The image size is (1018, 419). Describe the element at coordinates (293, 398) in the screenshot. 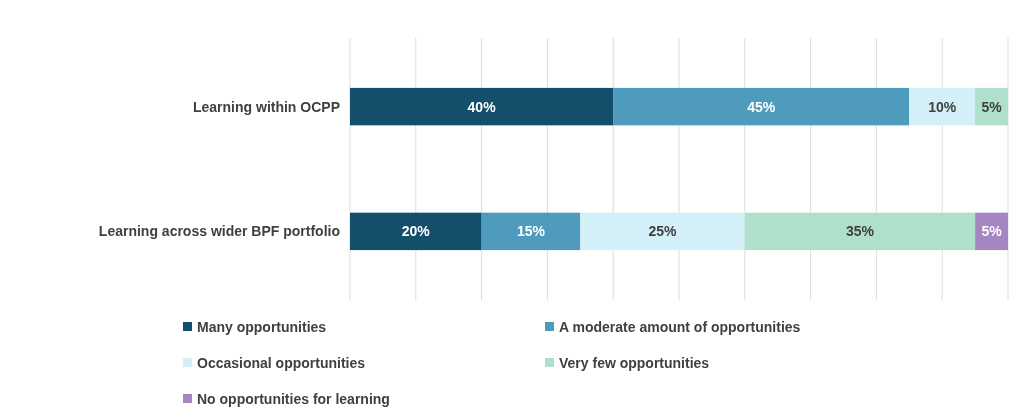

I see `legend-label: No opportunities for learning` at that location.